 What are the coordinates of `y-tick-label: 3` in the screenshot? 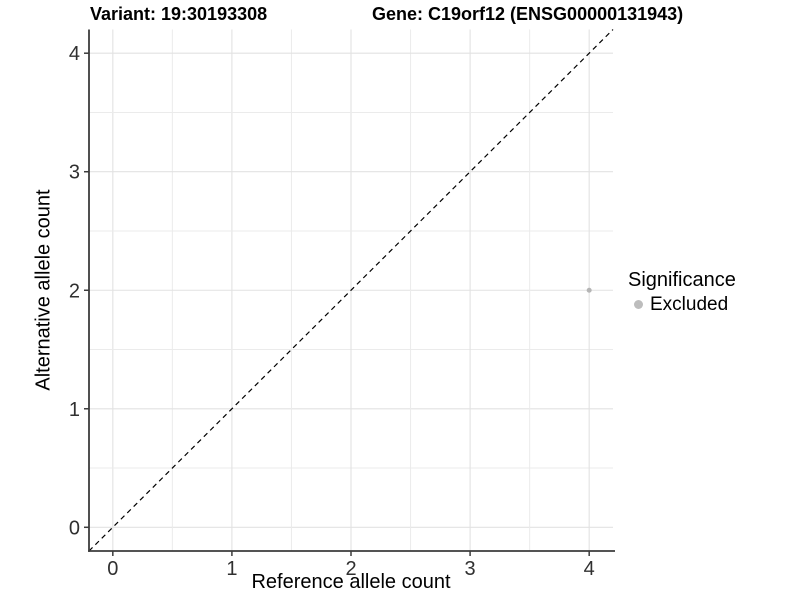 It's located at (74, 173).